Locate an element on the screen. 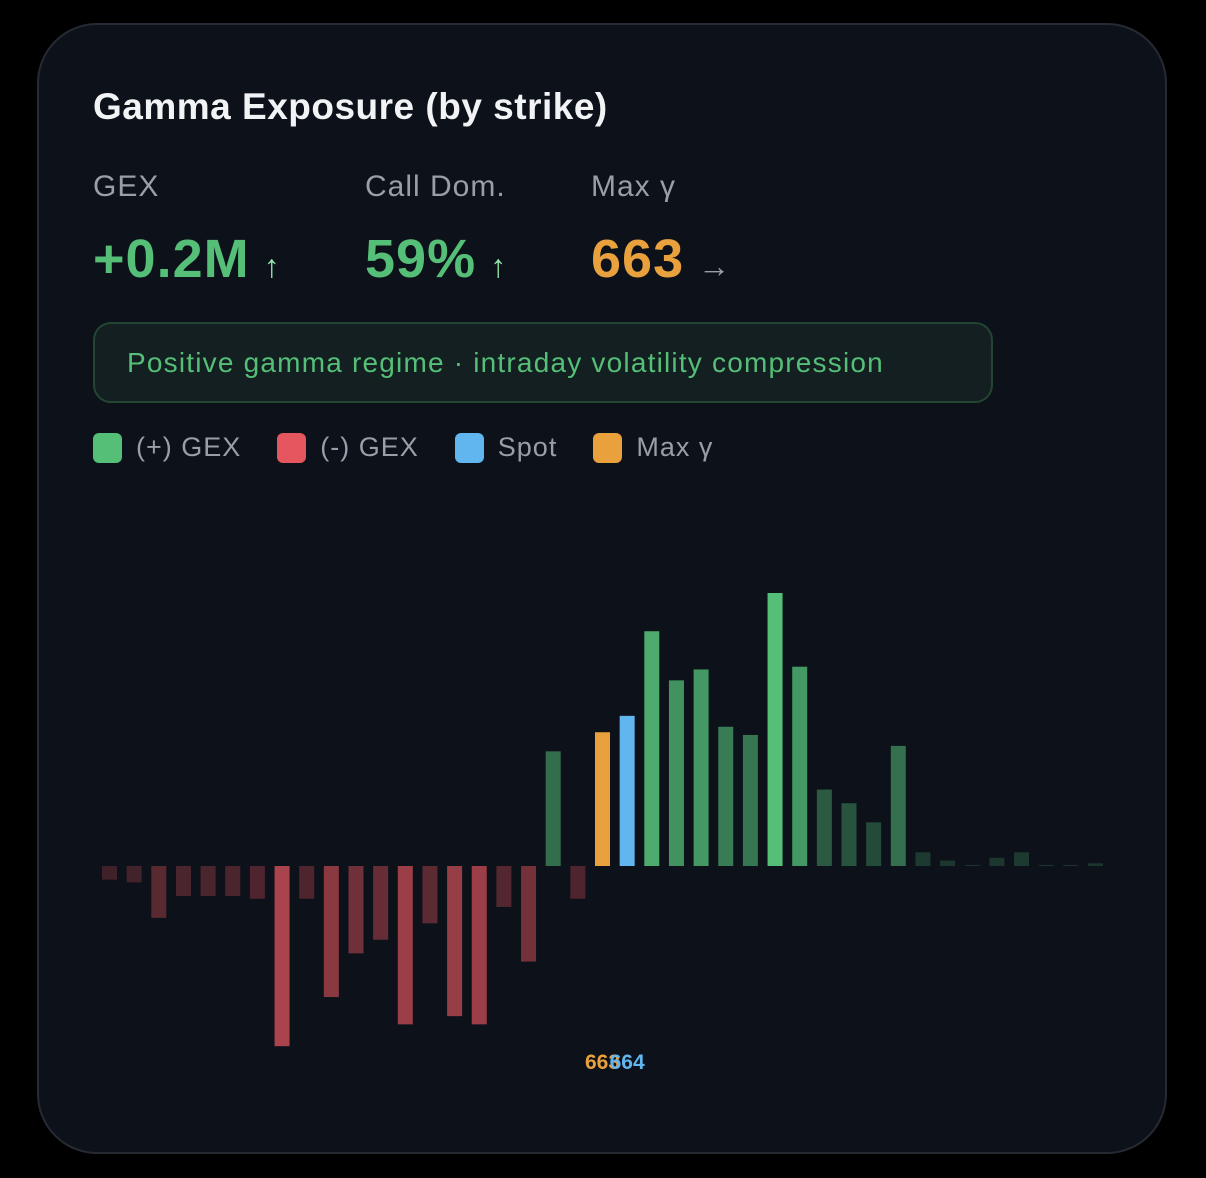 The width and height of the screenshot is (1206, 1178). legend-spot: Spot is located at coordinates (506, 447).